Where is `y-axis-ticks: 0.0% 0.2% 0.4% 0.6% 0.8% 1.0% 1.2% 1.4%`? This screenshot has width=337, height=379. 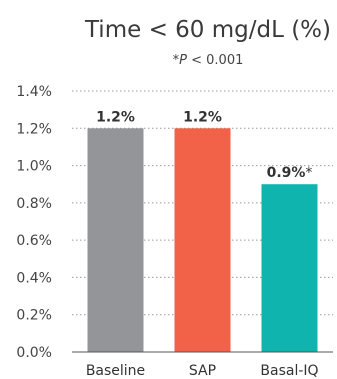
y-axis-ticks: 0.0% 0.2% 0.4% 0.6% 0.8% 1.0% 1.2% 1.4% is located at coordinates (34, 222).